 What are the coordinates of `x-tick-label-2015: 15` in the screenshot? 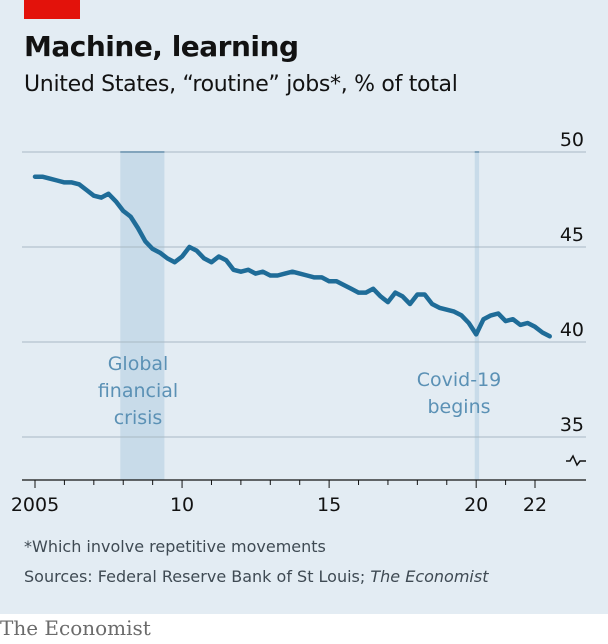 It's located at (329, 505).